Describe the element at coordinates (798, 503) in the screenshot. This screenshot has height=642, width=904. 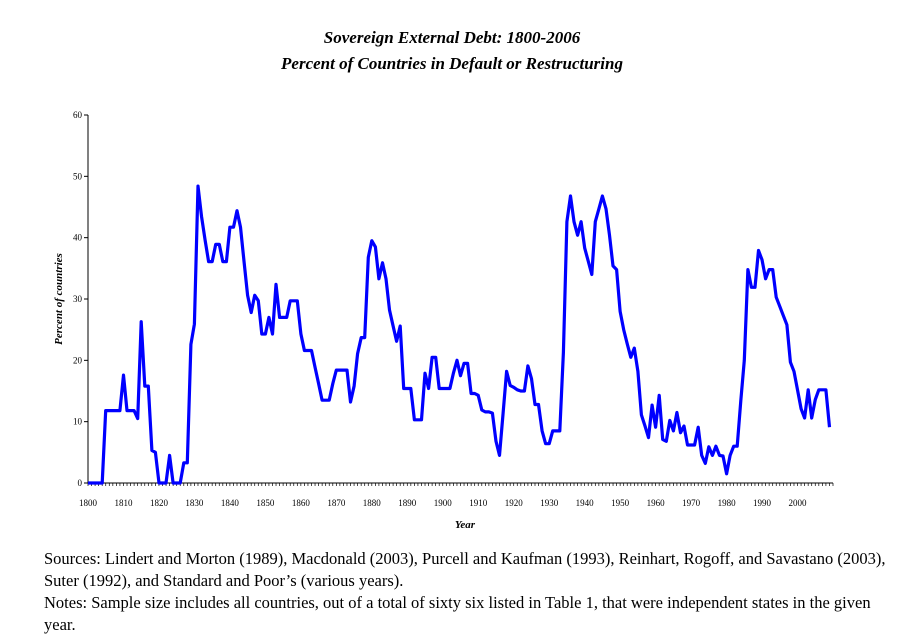
I see `x-tick-label: 2000` at that location.